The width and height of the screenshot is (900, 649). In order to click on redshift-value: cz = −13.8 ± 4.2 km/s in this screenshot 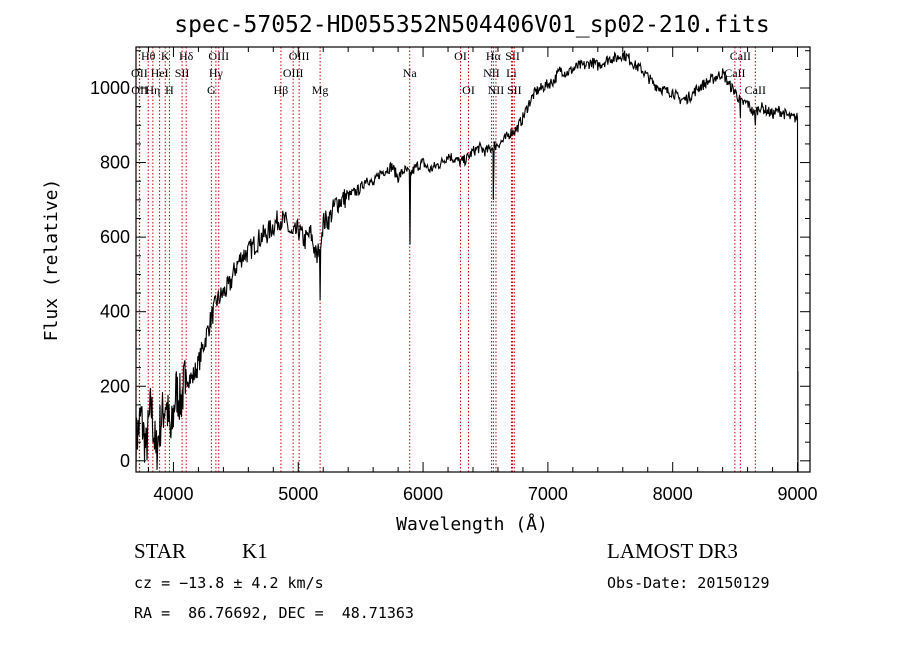, I will do `click(229, 583)`.